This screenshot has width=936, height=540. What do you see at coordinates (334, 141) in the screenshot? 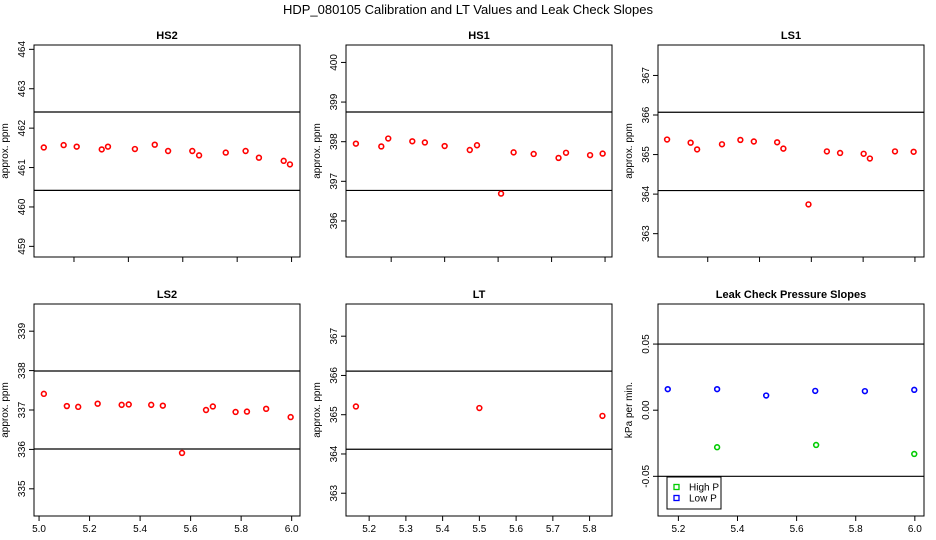
I see `y-tick-label: 398` at bounding box center [334, 141].